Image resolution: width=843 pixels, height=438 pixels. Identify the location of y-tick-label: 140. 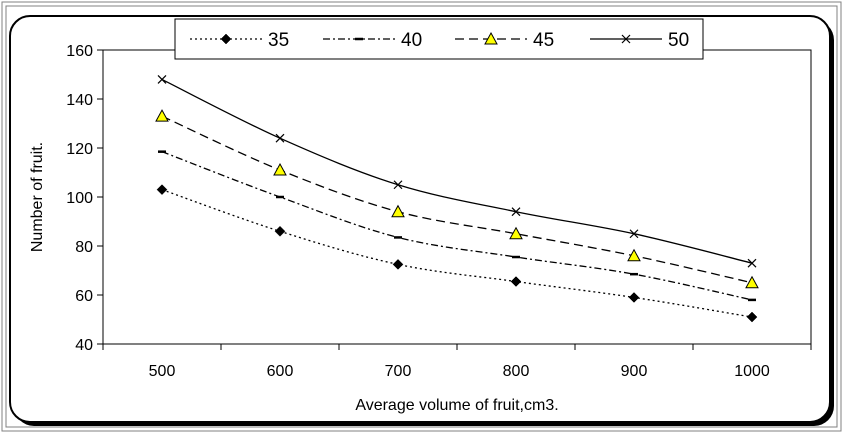
(79, 100).